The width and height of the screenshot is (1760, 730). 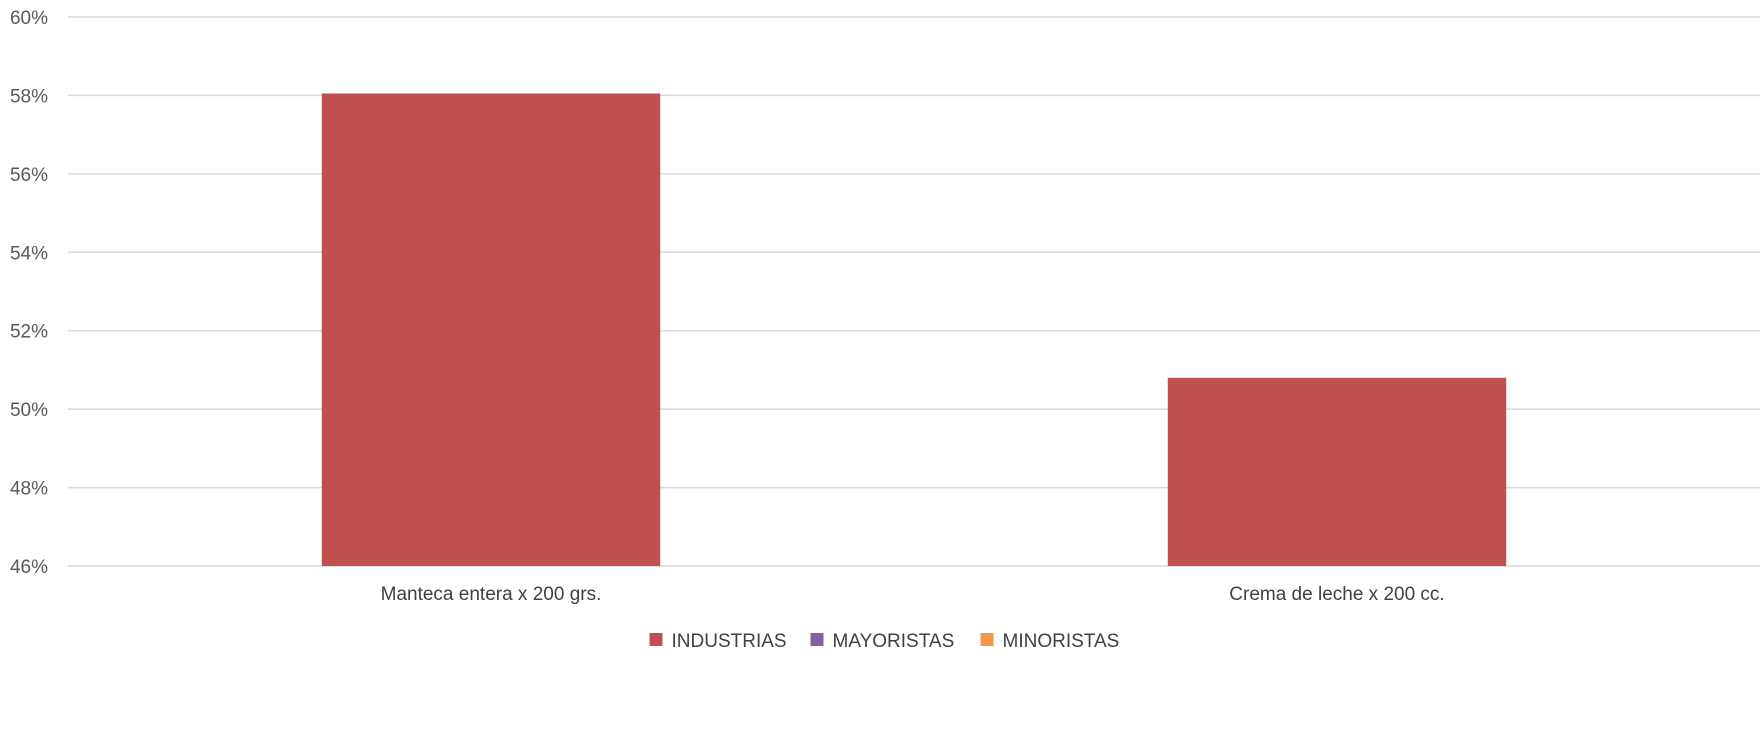 What do you see at coordinates (29, 332) in the screenshot?
I see `y-tick-label: 52%` at bounding box center [29, 332].